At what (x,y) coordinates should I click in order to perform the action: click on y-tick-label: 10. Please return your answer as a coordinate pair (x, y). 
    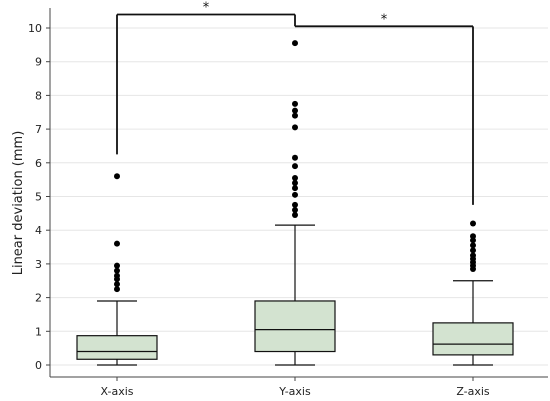
    Looking at the image, I should click on (35, 28).